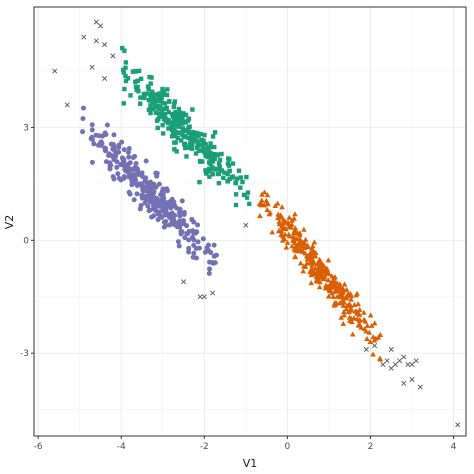 The height and width of the screenshot is (474, 474). Describe the element at coordinates (9, 222) in the screenshot. I see `y-axis-title: V2` at that location.